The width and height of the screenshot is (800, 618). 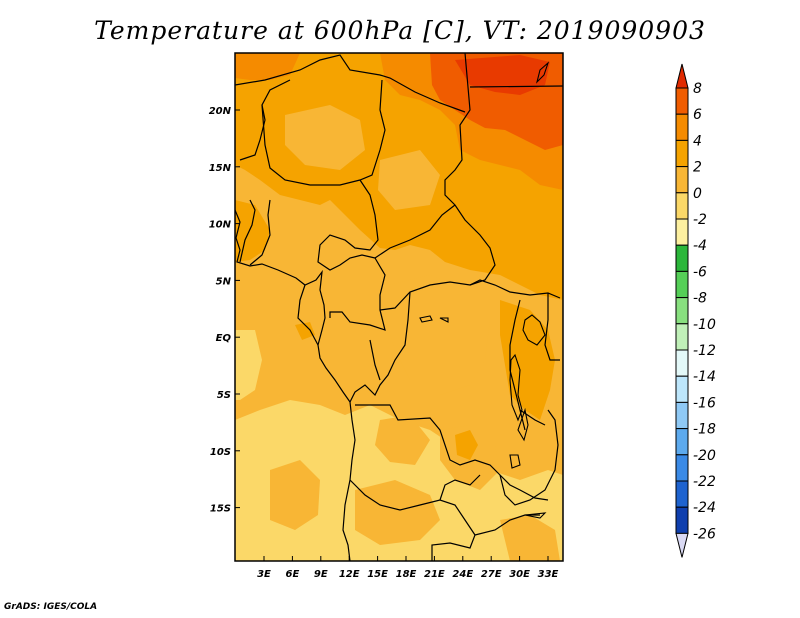 What do you see at coordinates (491, 574) in the screenshot?
I see `lon-tick-label: 27E` at bounding box center [491, 574].